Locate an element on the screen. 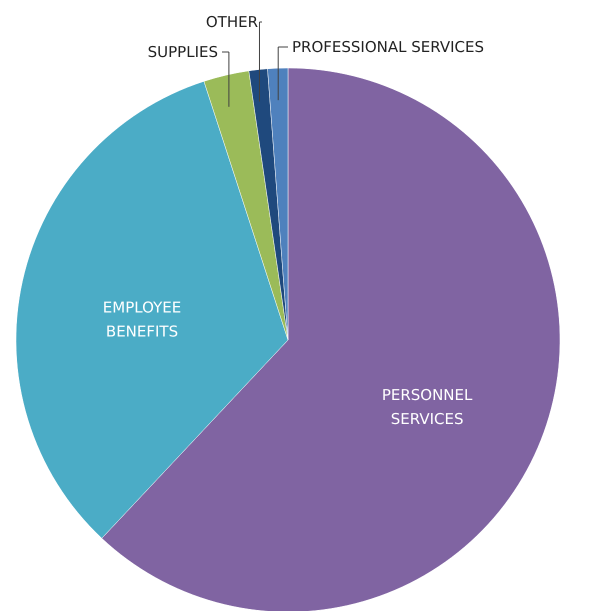 Image resolution: width=590 pixels, height=611 pixels. slice-label: PERSONNEL SERVICES is located at coordinates (428, 407).